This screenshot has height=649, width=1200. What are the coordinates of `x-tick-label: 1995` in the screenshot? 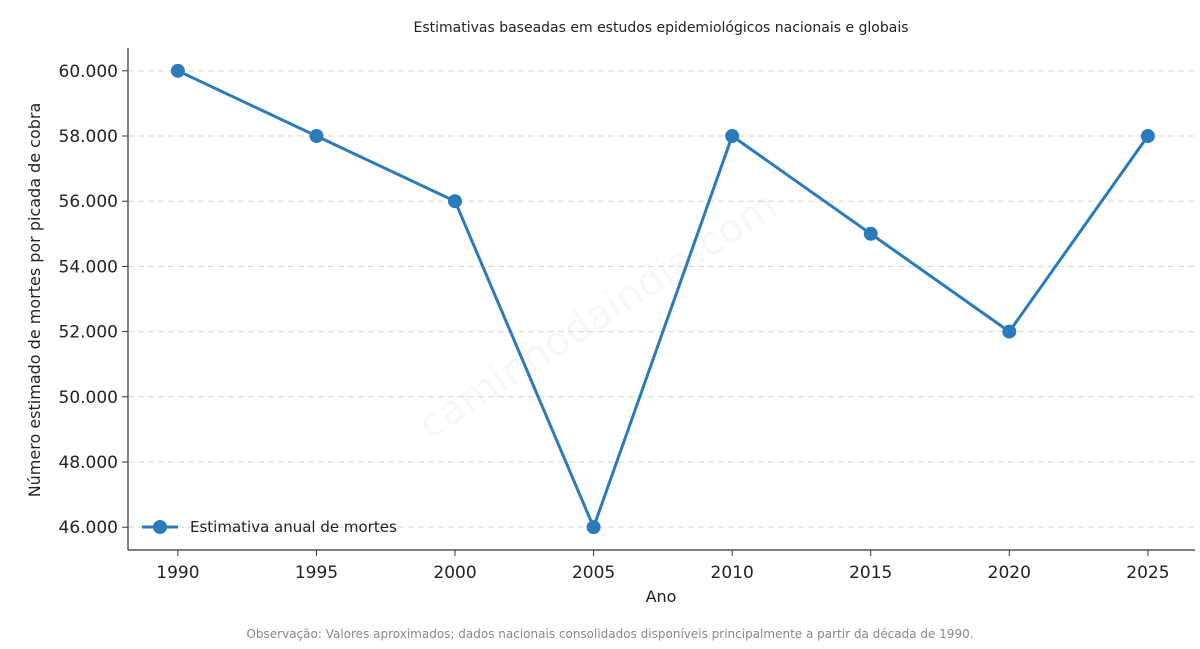 It's located at (316, 573).